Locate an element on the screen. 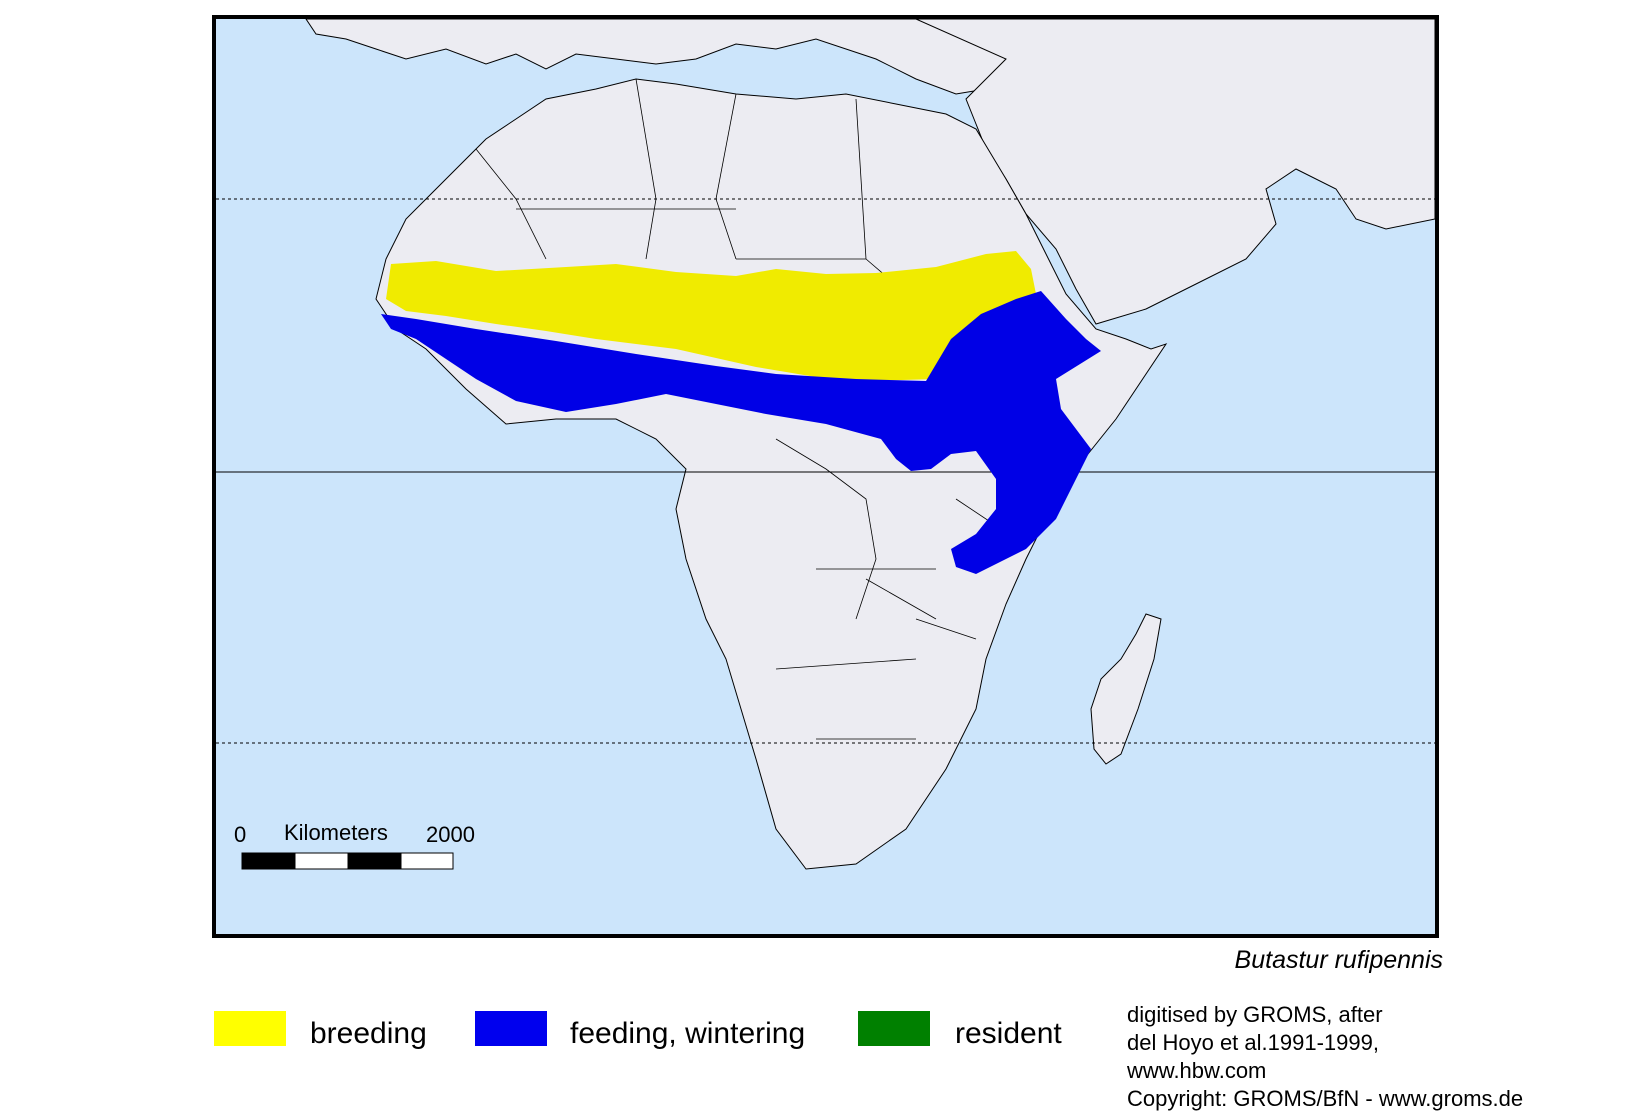 This screenshot has height=1114, width=1644. legend-swatch-feeding is located at coordinates (511, 1028).